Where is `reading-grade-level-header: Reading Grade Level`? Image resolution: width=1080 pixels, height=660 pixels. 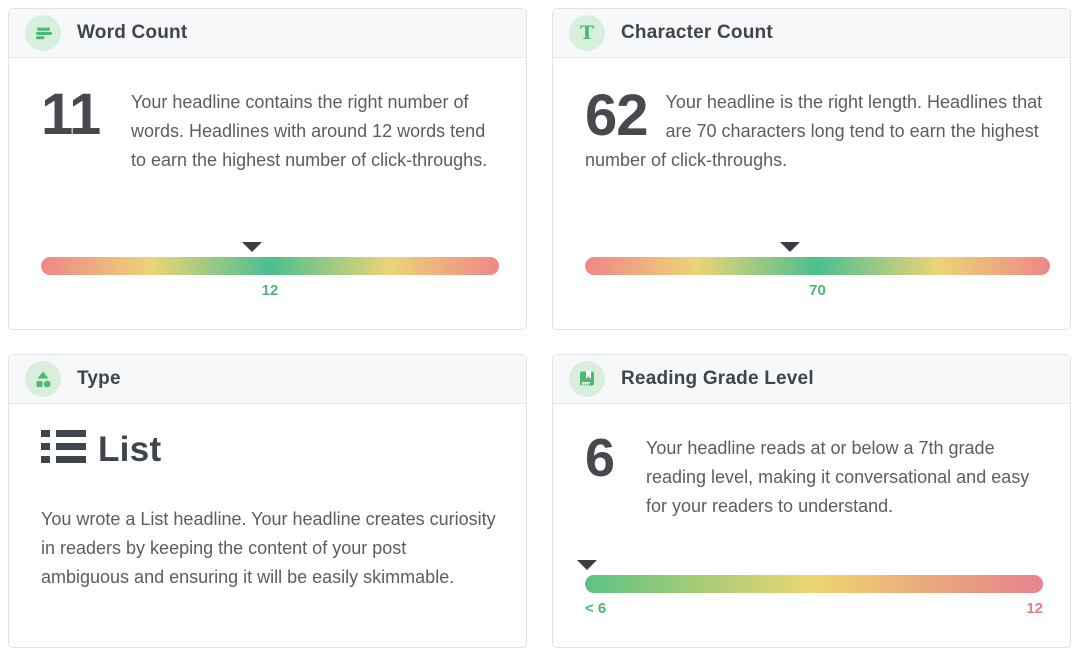 reading-grade-level-header: Reading Grade Level is located at coordinates (811, 379).